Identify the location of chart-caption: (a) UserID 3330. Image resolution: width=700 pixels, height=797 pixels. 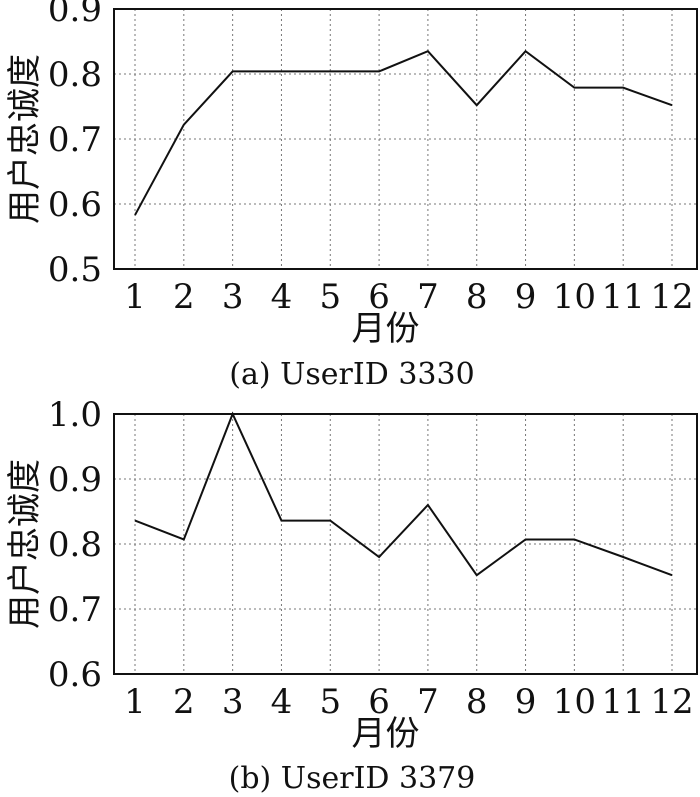
(351, 374).